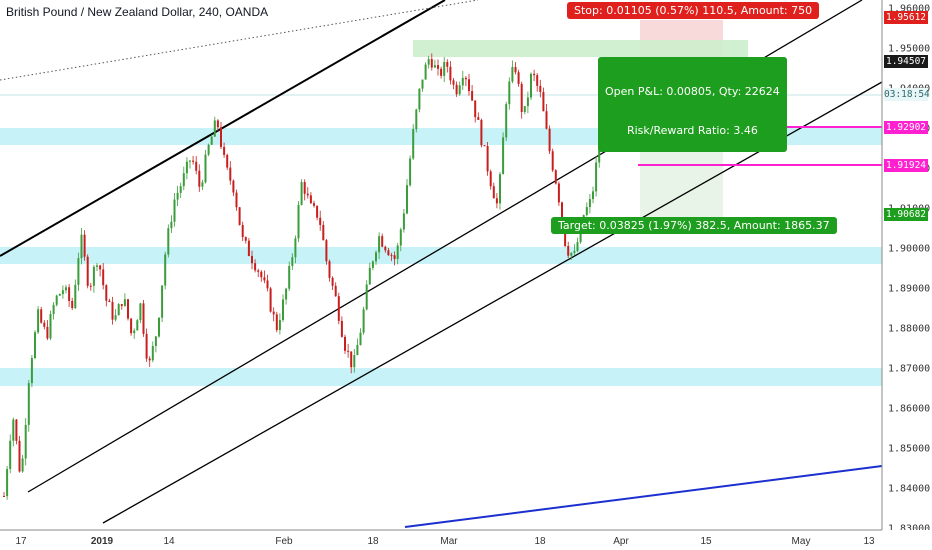 The width and height of the screenshot is (932, 550). What do you see at coordinates (906, 61) in the screenshot?
I see `last-price-tag: 1.94507` at bounding box center [906, 61].